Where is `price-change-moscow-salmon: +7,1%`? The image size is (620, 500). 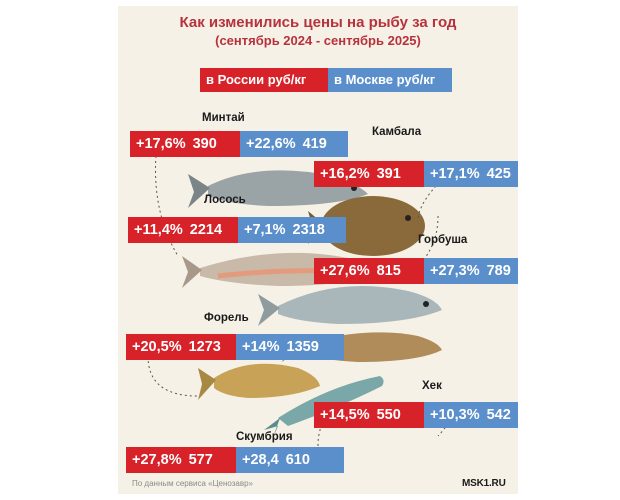 price-change-moscow-salmon: +7,1% is located at coordinates (265, 230).